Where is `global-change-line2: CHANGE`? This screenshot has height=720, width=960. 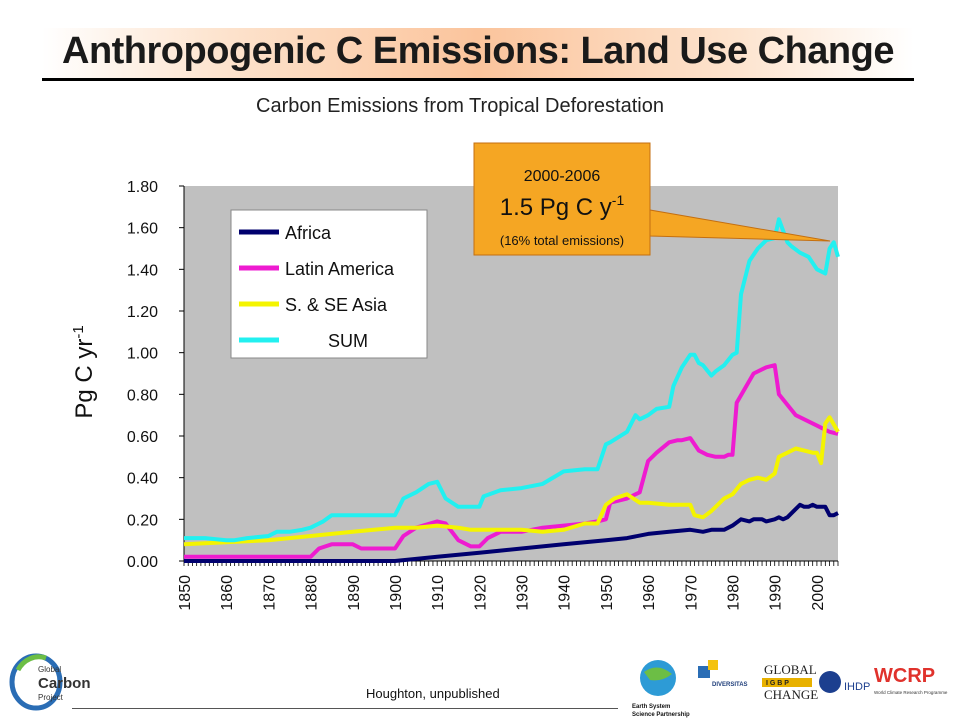
global-change-line2: CHANGE is located at coordinates (791, 694).